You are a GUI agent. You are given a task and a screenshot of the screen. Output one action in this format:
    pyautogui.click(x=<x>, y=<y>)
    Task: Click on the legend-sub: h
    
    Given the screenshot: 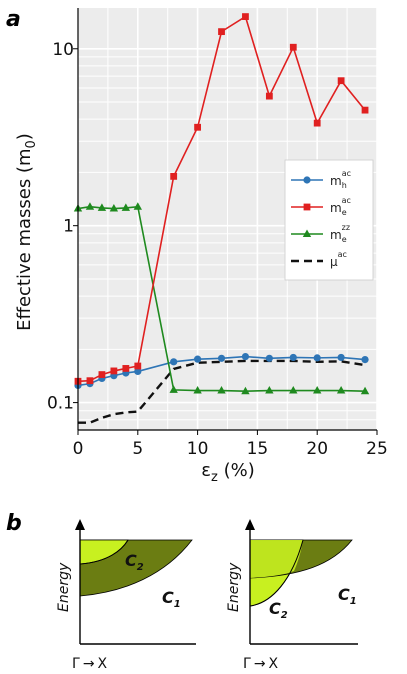 What is the action you would take?
    pyautogui.click(x=344, y=185)
    